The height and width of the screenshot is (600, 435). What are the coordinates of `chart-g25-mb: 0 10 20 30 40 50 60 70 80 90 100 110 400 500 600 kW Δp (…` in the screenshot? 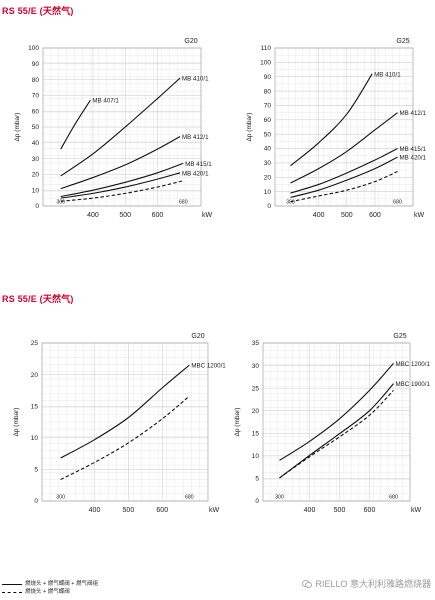 It's located at (336, 128).